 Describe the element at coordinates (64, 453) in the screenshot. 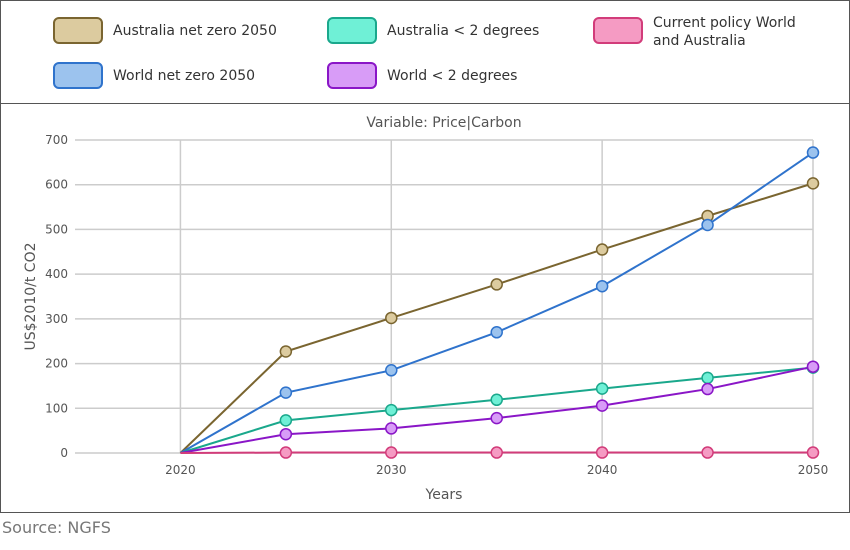

I see `y-tick-label: 0` at that location.